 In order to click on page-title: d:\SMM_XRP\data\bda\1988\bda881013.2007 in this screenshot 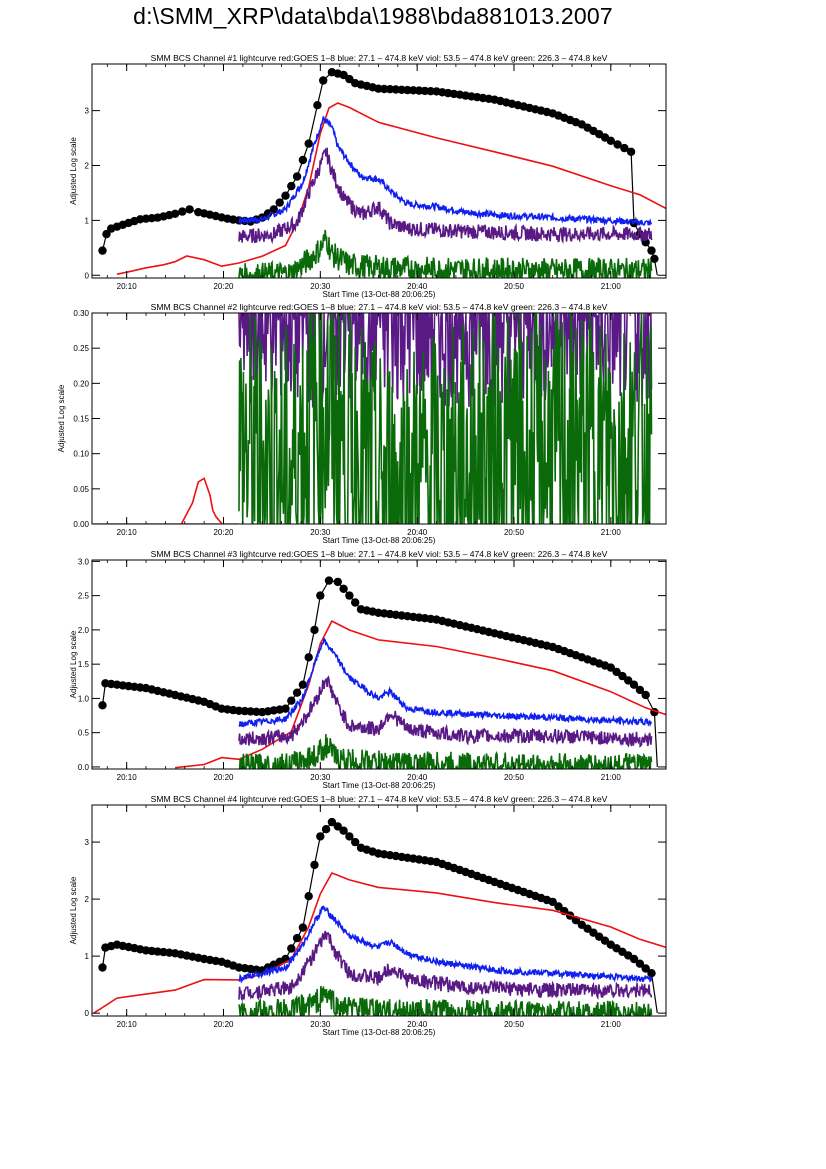, I will do `click(373, 16)`.